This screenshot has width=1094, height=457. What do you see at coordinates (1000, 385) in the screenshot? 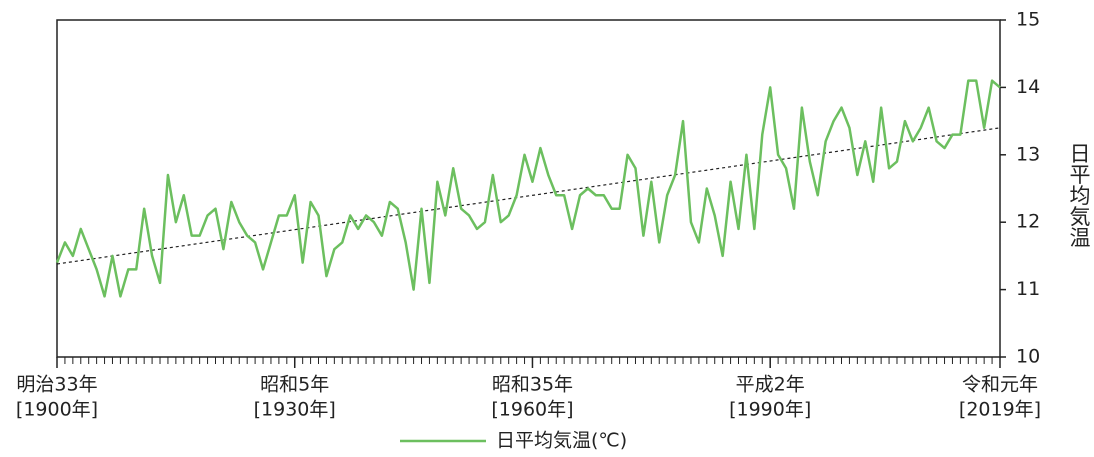
I see `x-tick-label: 令和元年` at bounding box center [1000, 385].